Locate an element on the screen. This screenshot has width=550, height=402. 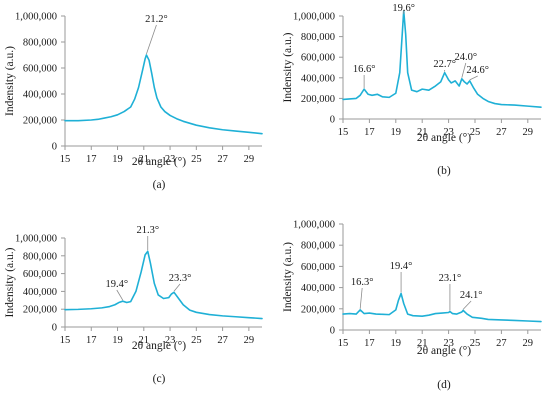
panel-label: (b) is located at coordinates (444, 171).